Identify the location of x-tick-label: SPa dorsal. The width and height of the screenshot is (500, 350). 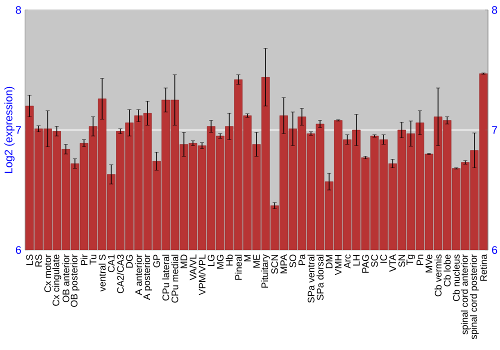
(320, 277).